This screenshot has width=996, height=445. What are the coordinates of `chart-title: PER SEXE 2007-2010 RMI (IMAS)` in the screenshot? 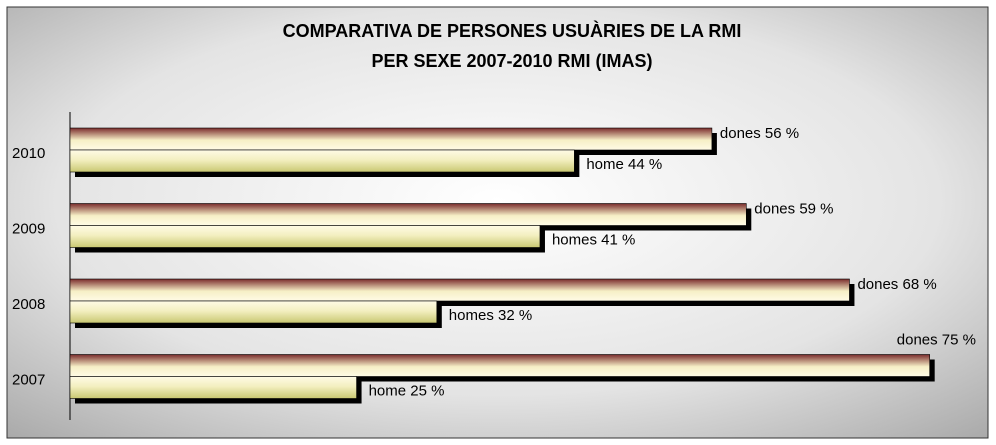 It's located at (511, 61).